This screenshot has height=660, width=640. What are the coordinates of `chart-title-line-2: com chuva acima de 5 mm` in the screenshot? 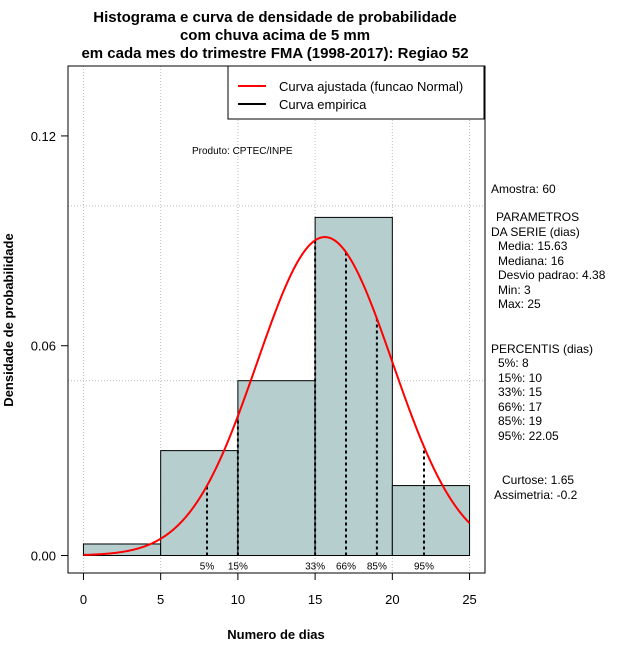 It's located at (275, 35).